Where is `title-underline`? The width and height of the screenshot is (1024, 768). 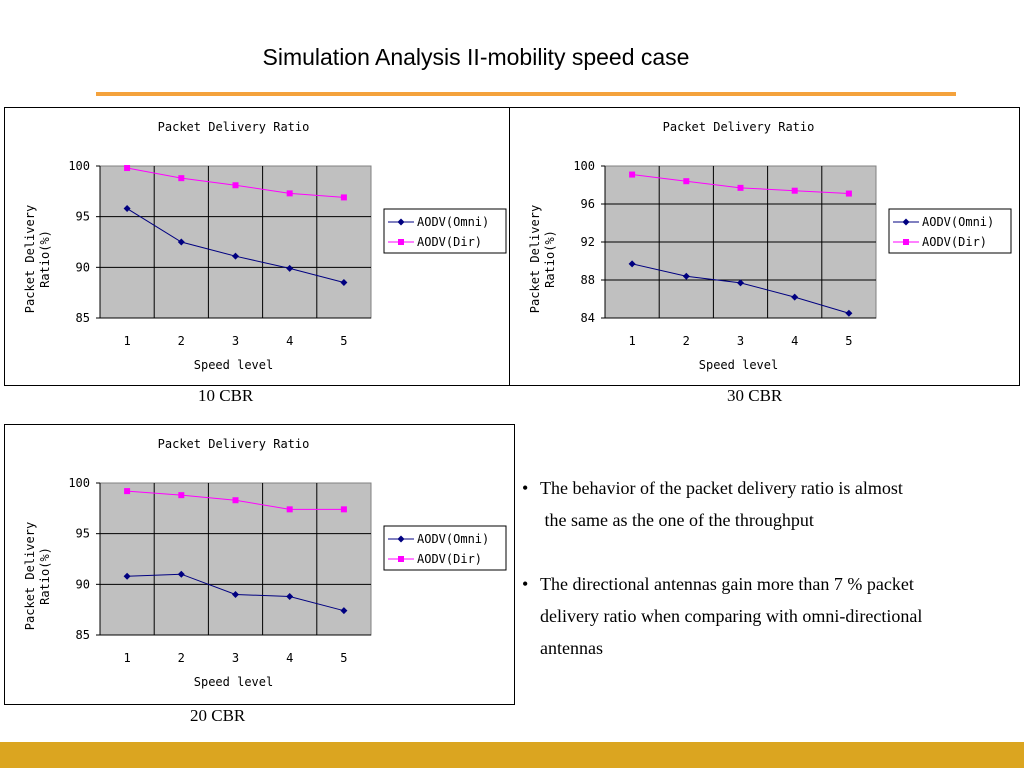
title-underline is located at coordinates (526, 94).